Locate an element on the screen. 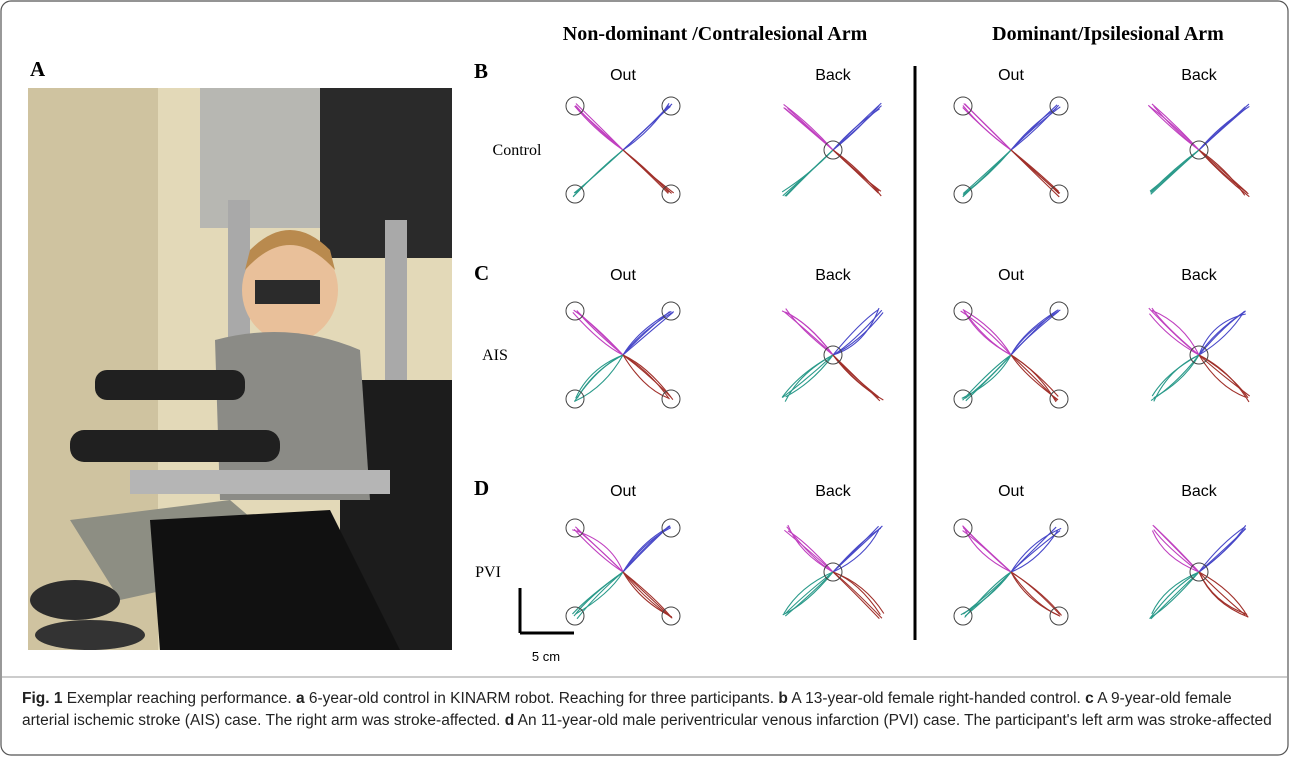 This screenshot has width=1290, height=759. panel-letter: C is located at coordinates (481, 273).